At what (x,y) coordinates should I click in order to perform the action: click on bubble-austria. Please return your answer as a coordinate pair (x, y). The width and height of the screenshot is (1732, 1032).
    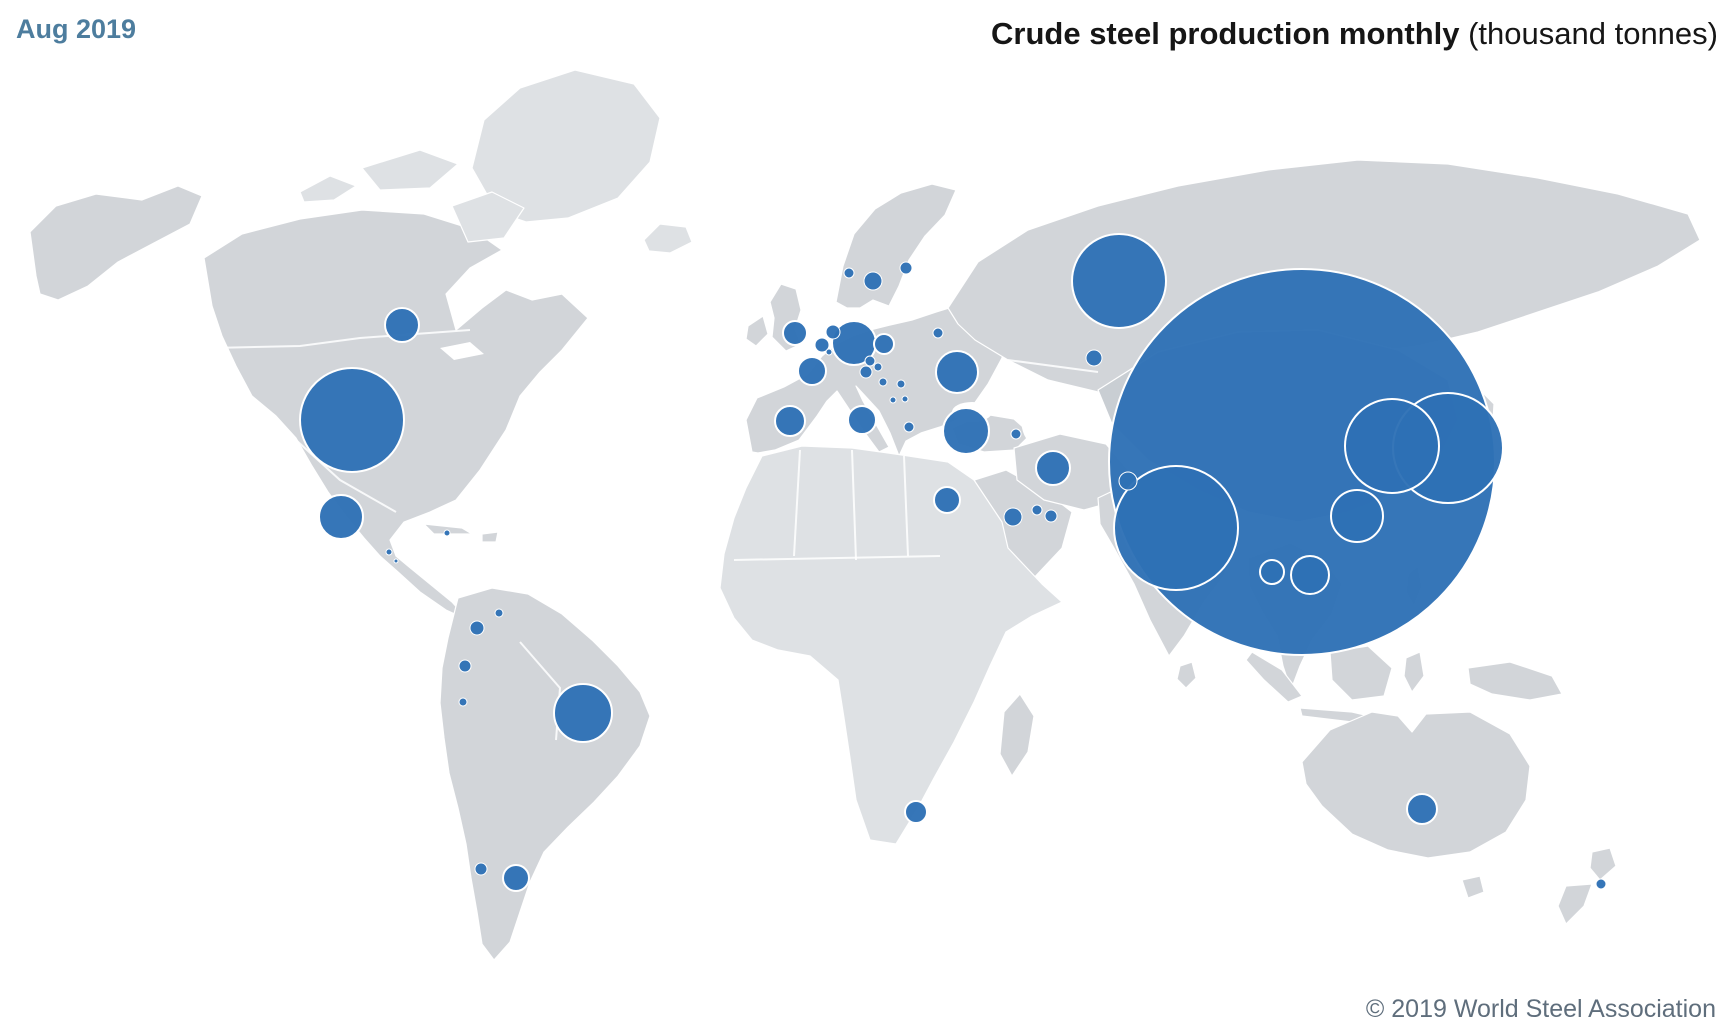
    Looking at the image, I should click on (866, 372).